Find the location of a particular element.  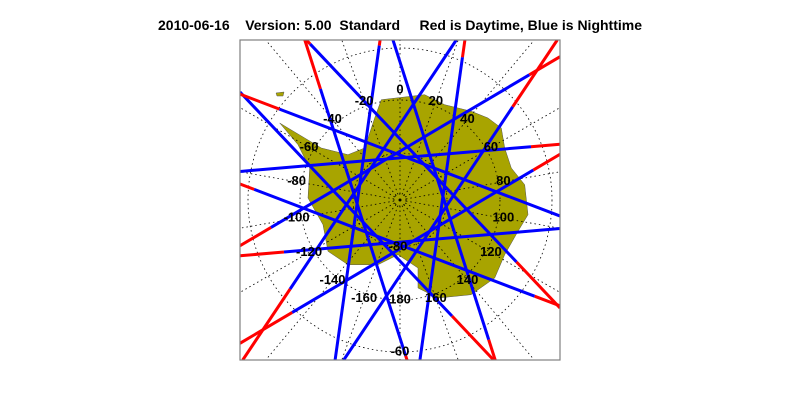

south-pole-marker is located at coordinates (400, 200).